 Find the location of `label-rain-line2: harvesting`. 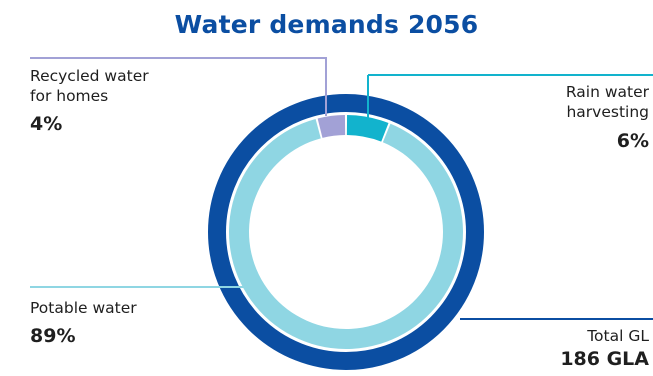

label-rain-line2: harvesting is located at coordinates (607, 112).